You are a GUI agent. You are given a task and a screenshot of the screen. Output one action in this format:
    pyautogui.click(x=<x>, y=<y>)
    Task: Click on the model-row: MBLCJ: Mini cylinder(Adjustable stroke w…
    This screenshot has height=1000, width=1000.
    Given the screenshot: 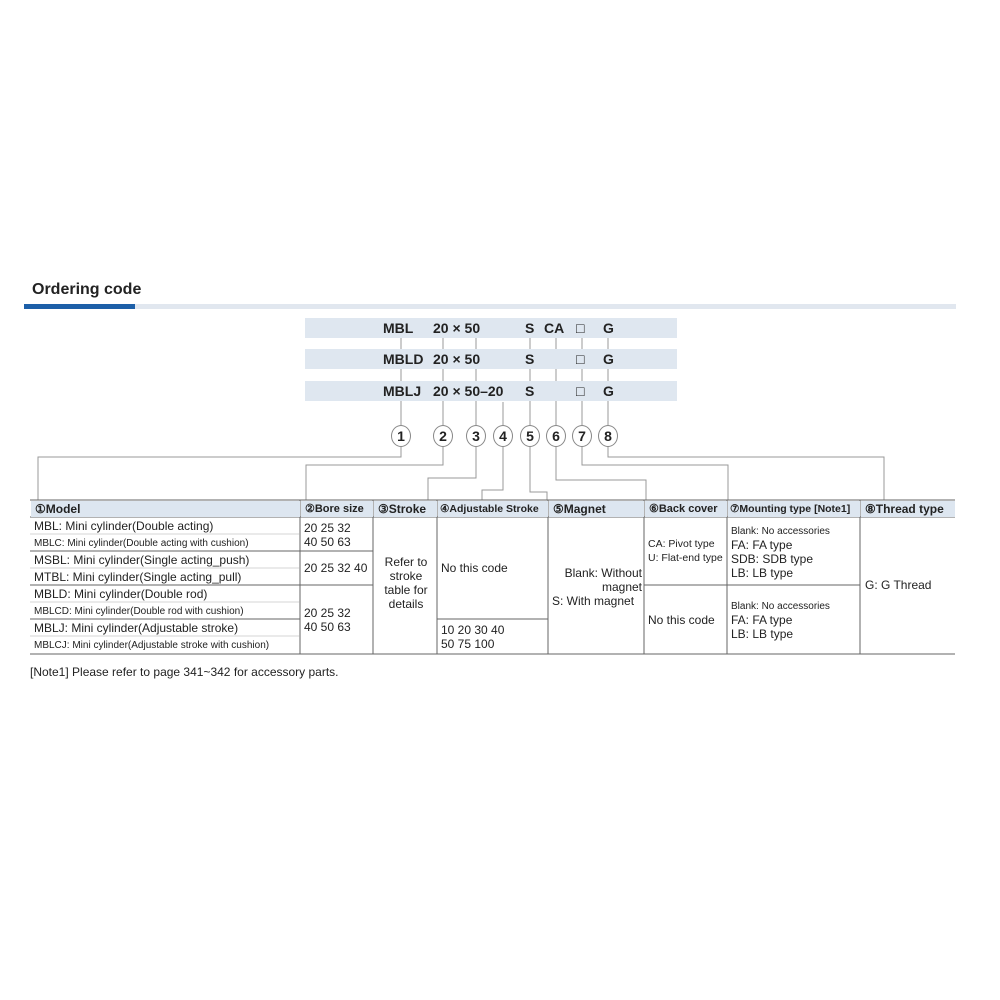 What is the action you would take?
    pyautogui.click(x=152, y=645)
    